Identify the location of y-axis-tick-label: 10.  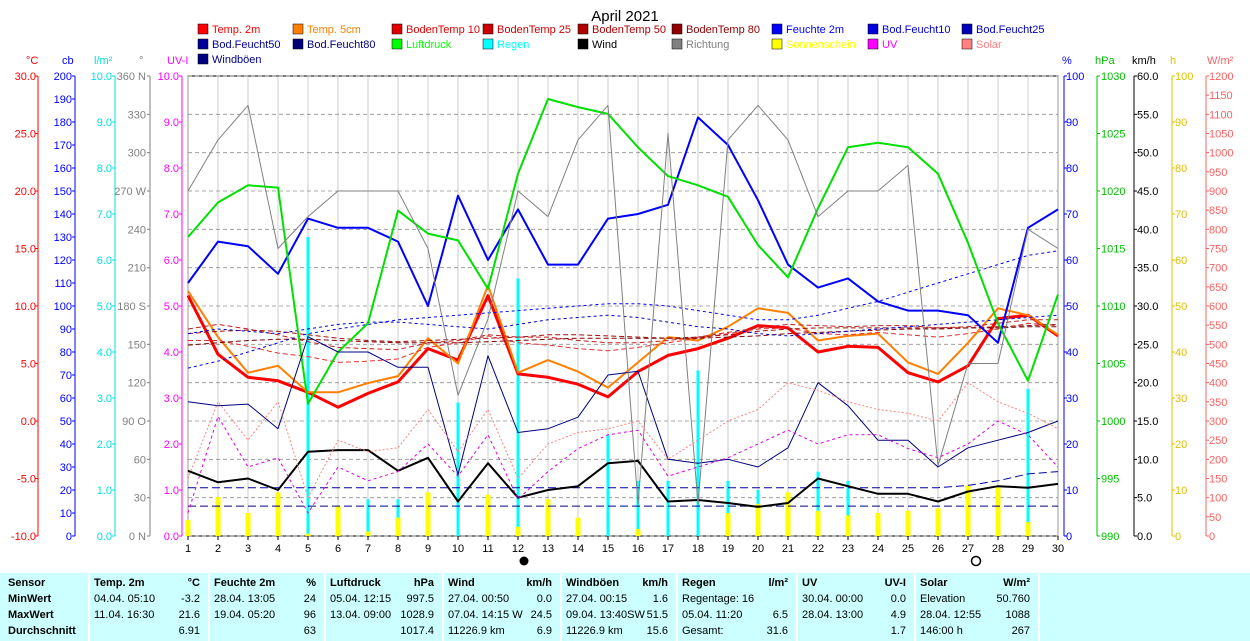
(1181, 491).